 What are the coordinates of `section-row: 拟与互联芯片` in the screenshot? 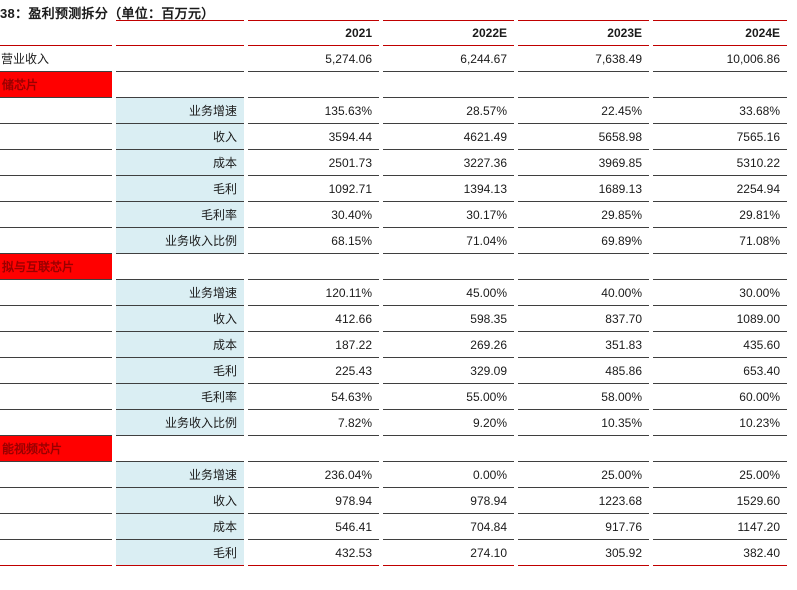 It's located at (393, 267).